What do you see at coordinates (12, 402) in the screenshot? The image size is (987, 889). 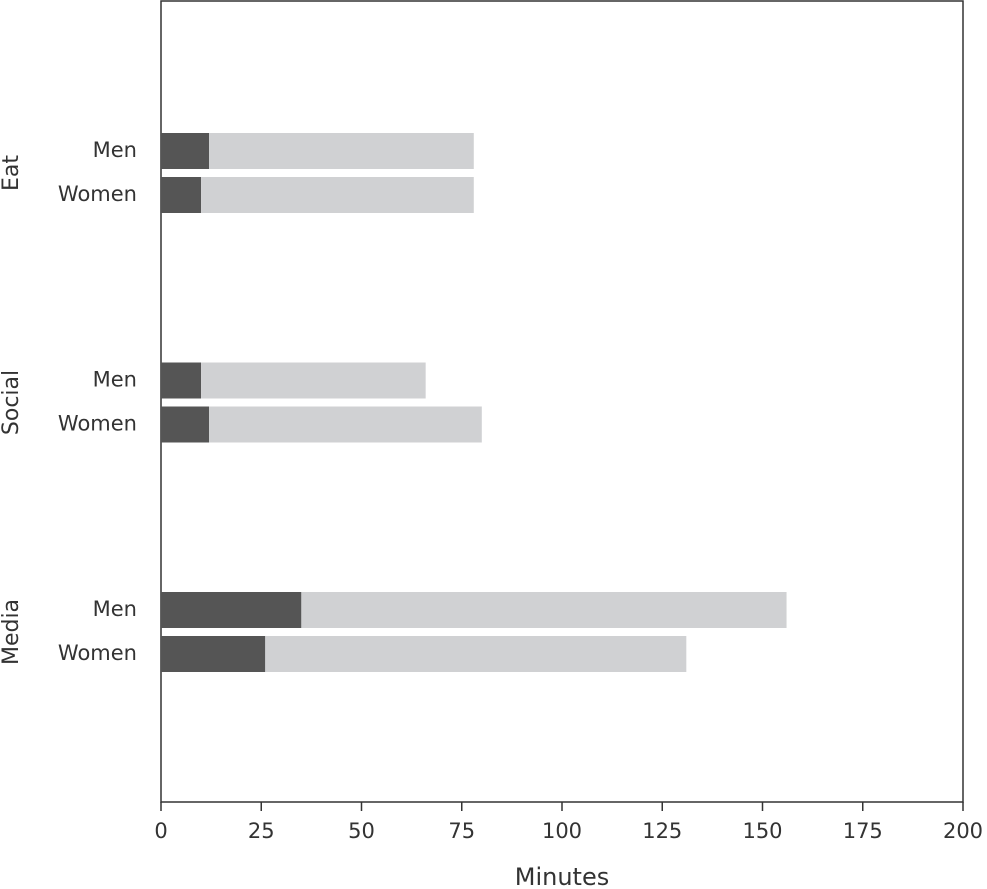 I see `group-label: Social` at bounding box center [12, 402].